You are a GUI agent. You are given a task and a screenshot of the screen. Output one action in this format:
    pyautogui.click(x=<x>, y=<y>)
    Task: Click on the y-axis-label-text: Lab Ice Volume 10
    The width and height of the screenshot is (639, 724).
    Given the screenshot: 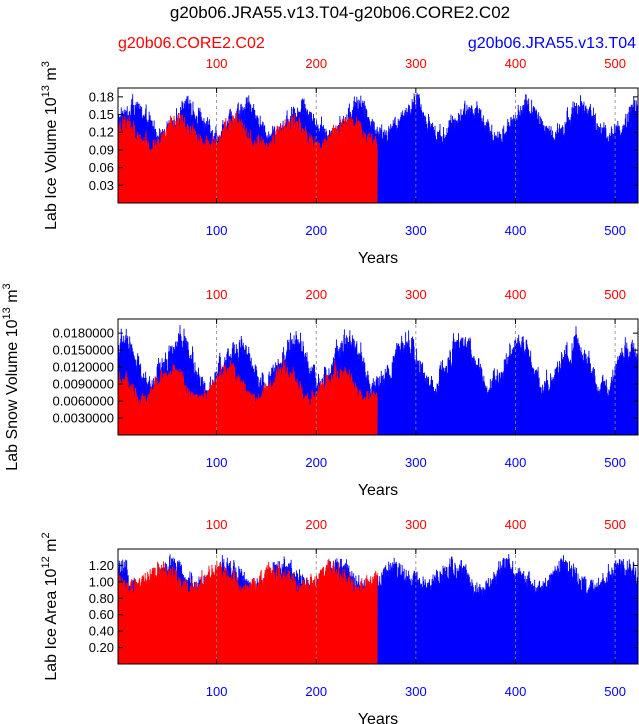 What is the action you would take?
    pyautogui.click(x=51, y=163)
    